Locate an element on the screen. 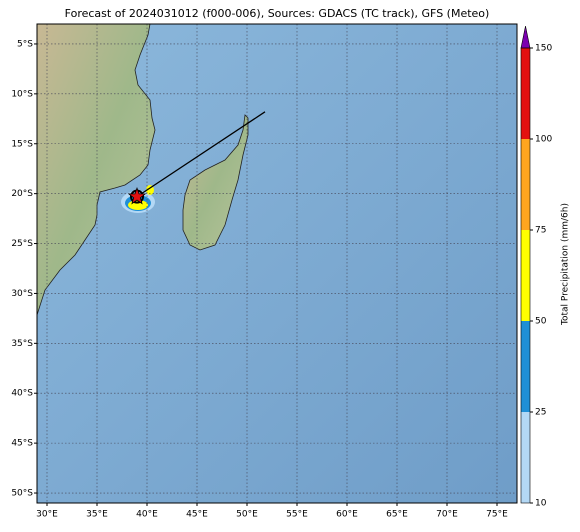  colorbar-frame is located at coordinates (525, 275).